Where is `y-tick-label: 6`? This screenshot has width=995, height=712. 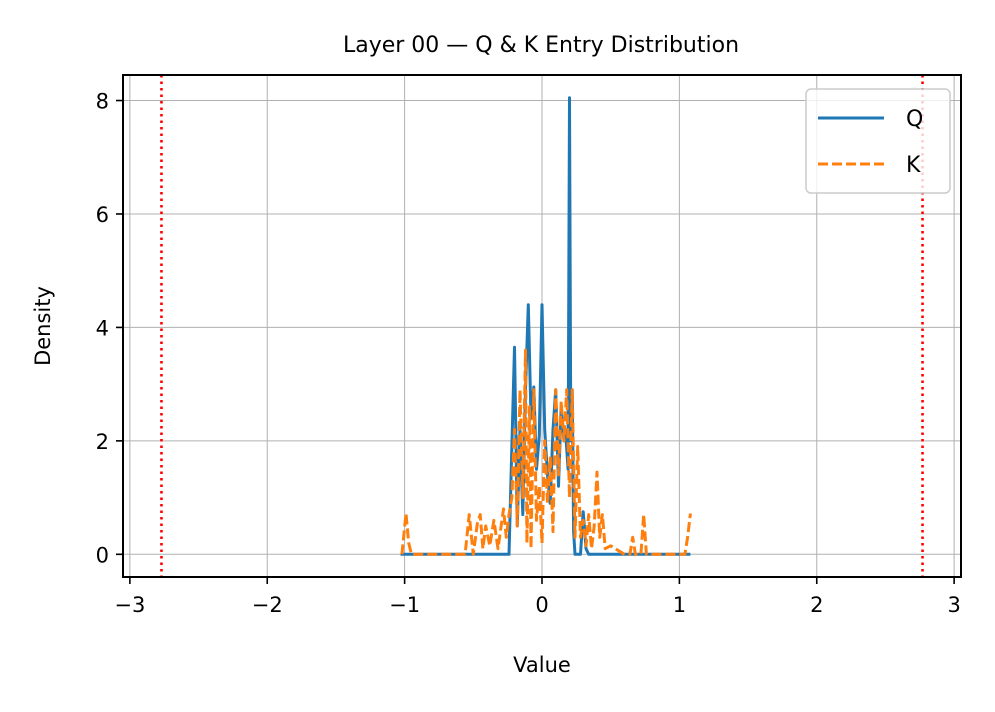
y-tick-label: 6 is located at coordinates (102, 215).